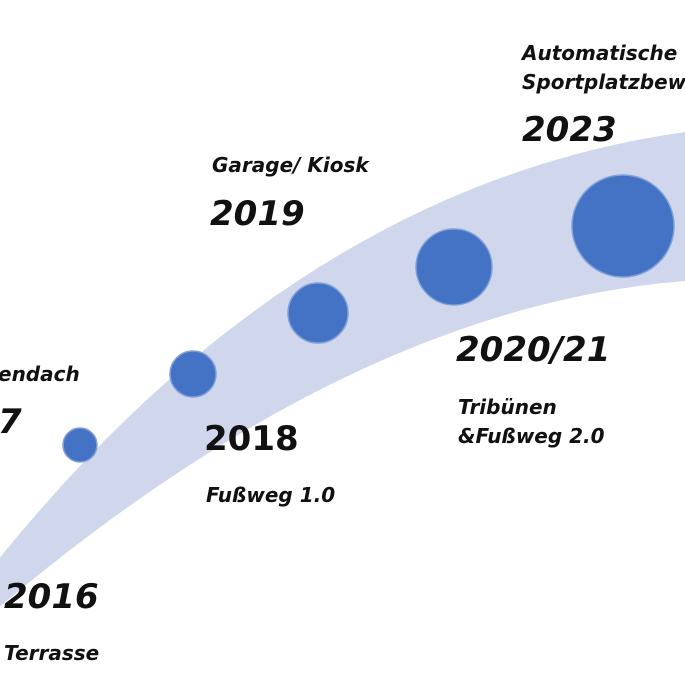  What do you see at coordinates (290, 165) in the screenshot?
I see `milestone-label-2019: Garage/ Kiosk` at bounding box center [290, 165].